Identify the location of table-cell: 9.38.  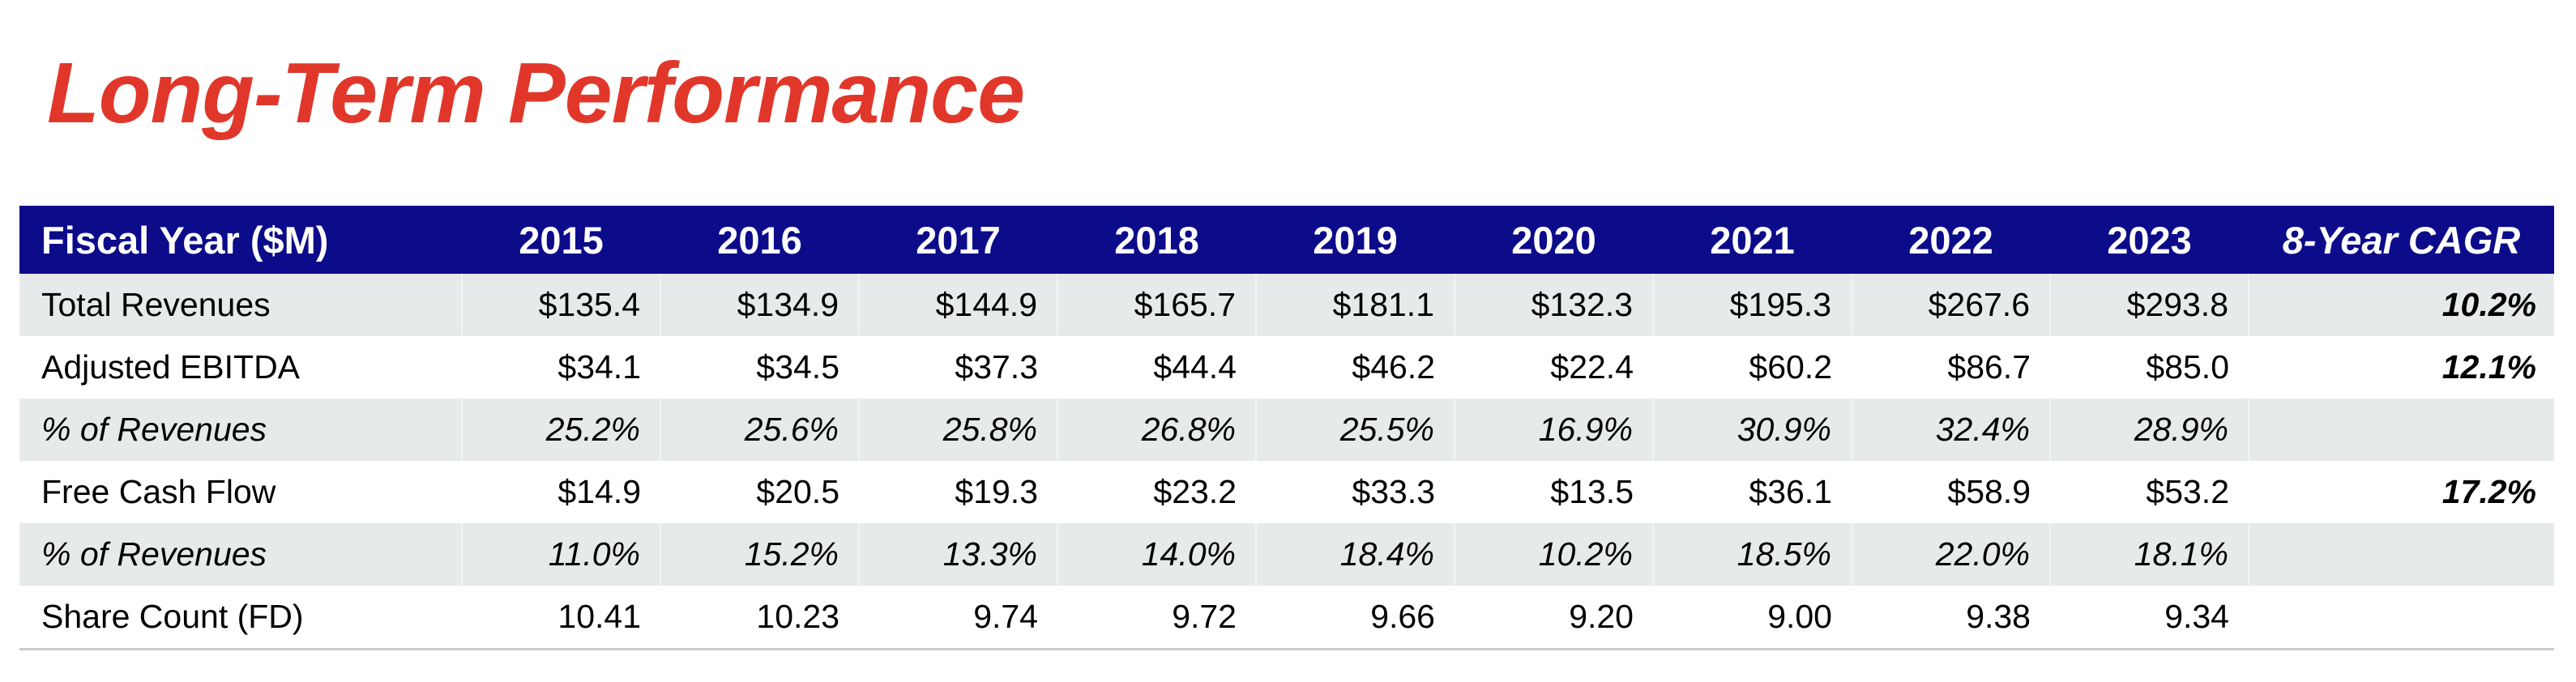
(1951, 618).